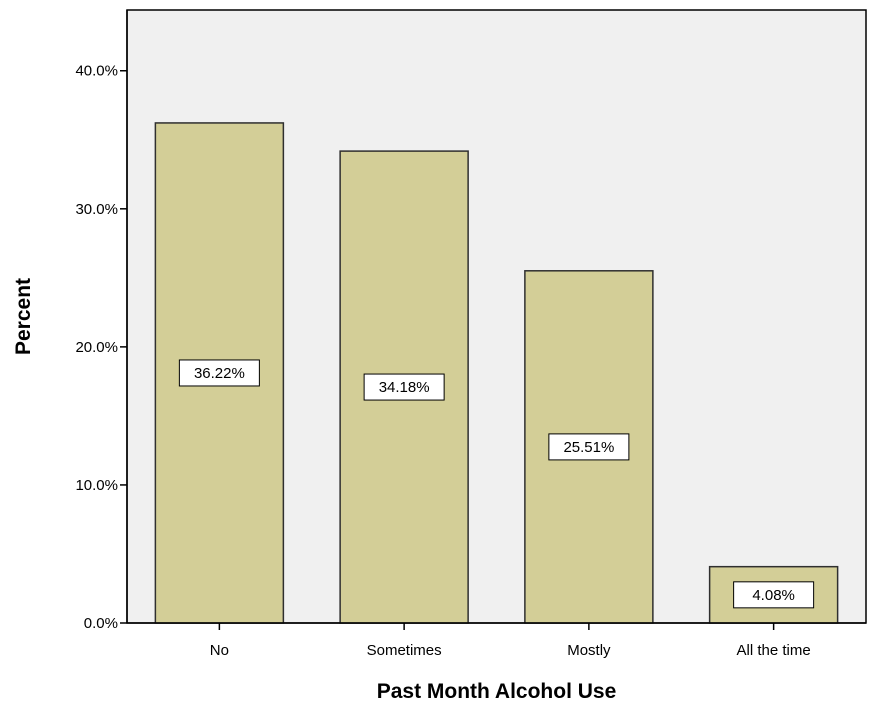  I want to click on data-label: 34.18%, so click(404, 387).